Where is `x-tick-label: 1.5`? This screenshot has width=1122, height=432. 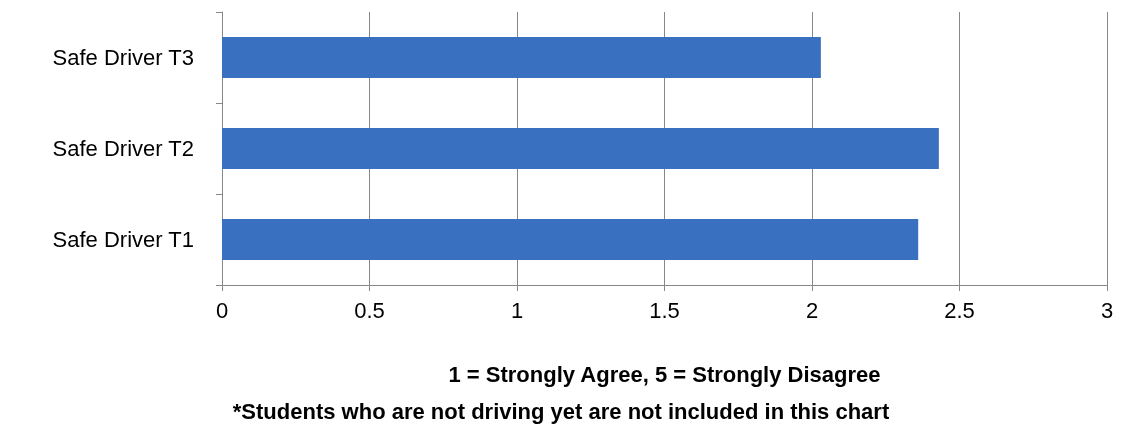
x-tick-label: 1.5 is located at coordinates (664, 310).